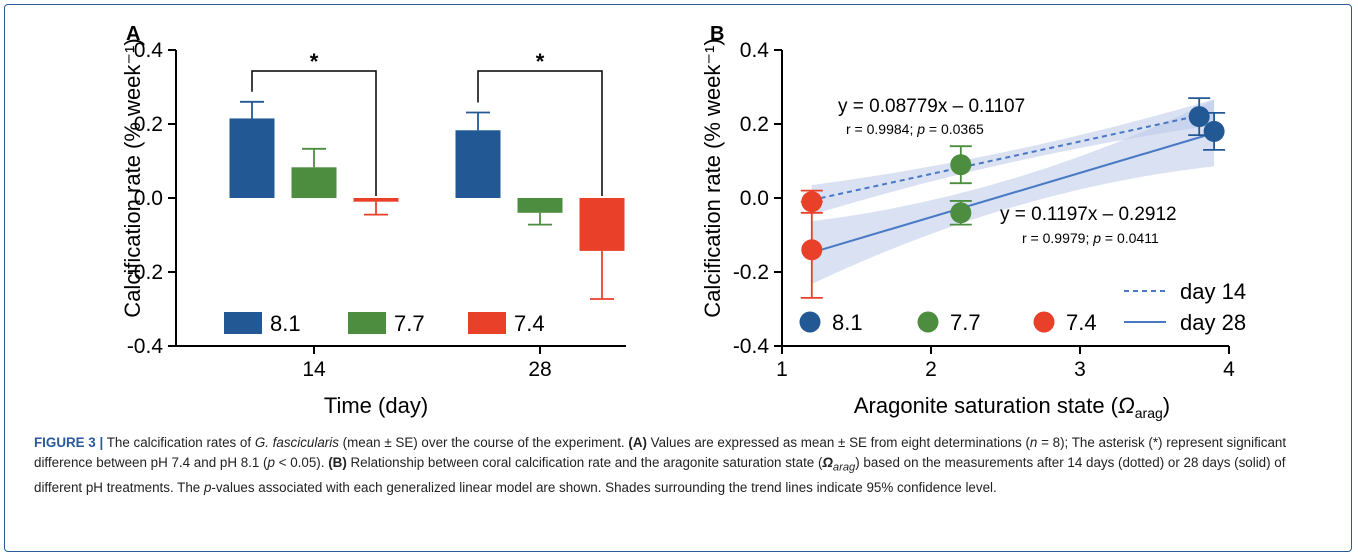 The image size is (1358, 558). What do you see at coordinates (314, 182) in the screenshot?
I see `bar-7.7-day-14` at bounding box center [314, 182].